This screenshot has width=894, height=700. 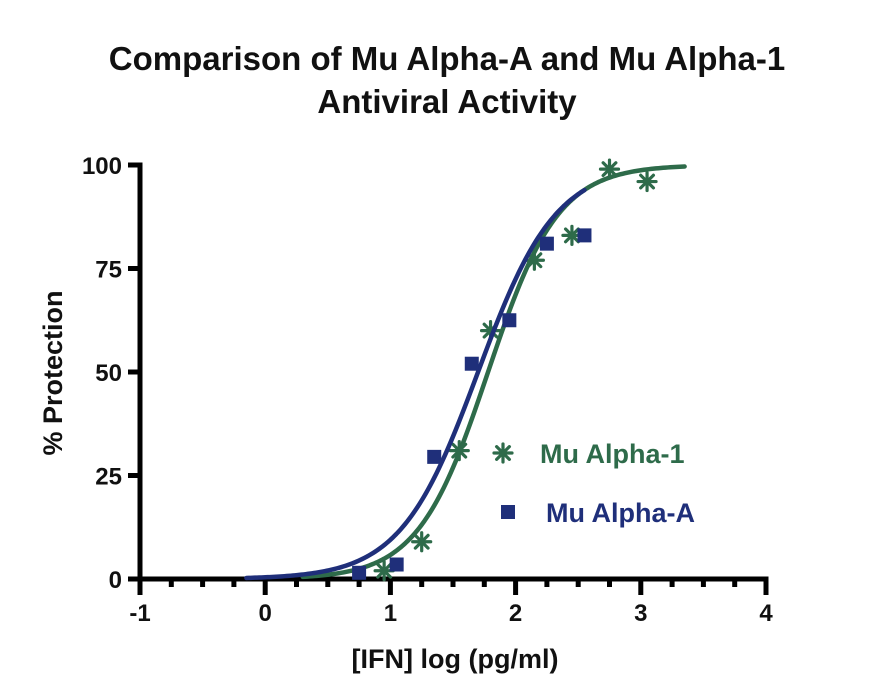 I want to click on x-tick-label: 2, so click(x=515, y=613).